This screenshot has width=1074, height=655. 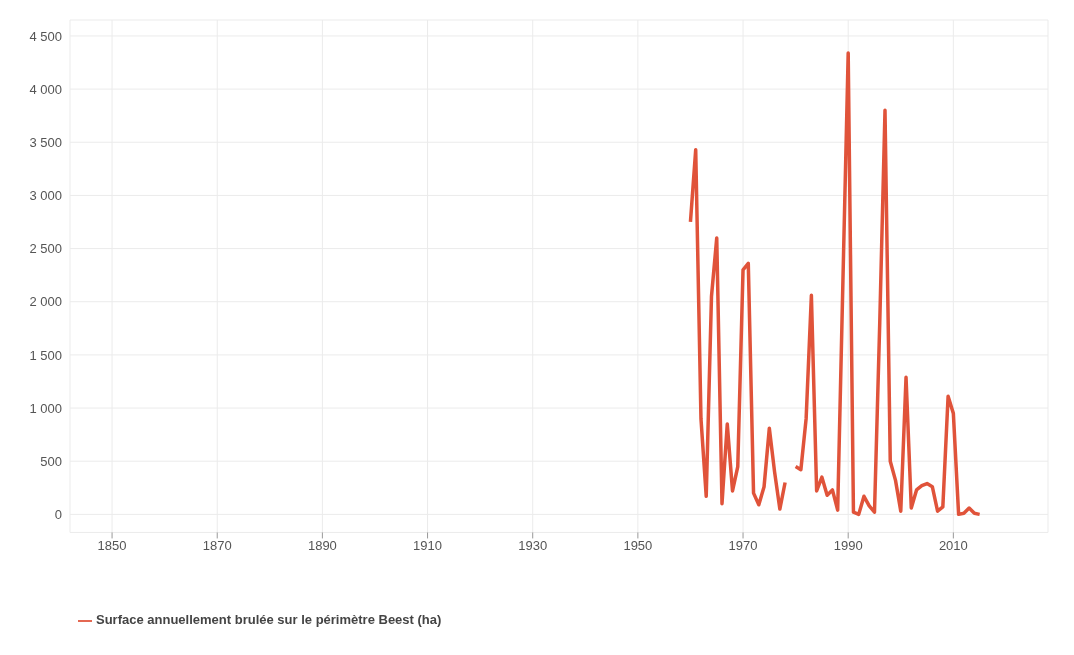 What do you see at coordinates (45, 249) in the screenshot?
I see `y-tick-label: 2 500` at bounding box center [45, 249].